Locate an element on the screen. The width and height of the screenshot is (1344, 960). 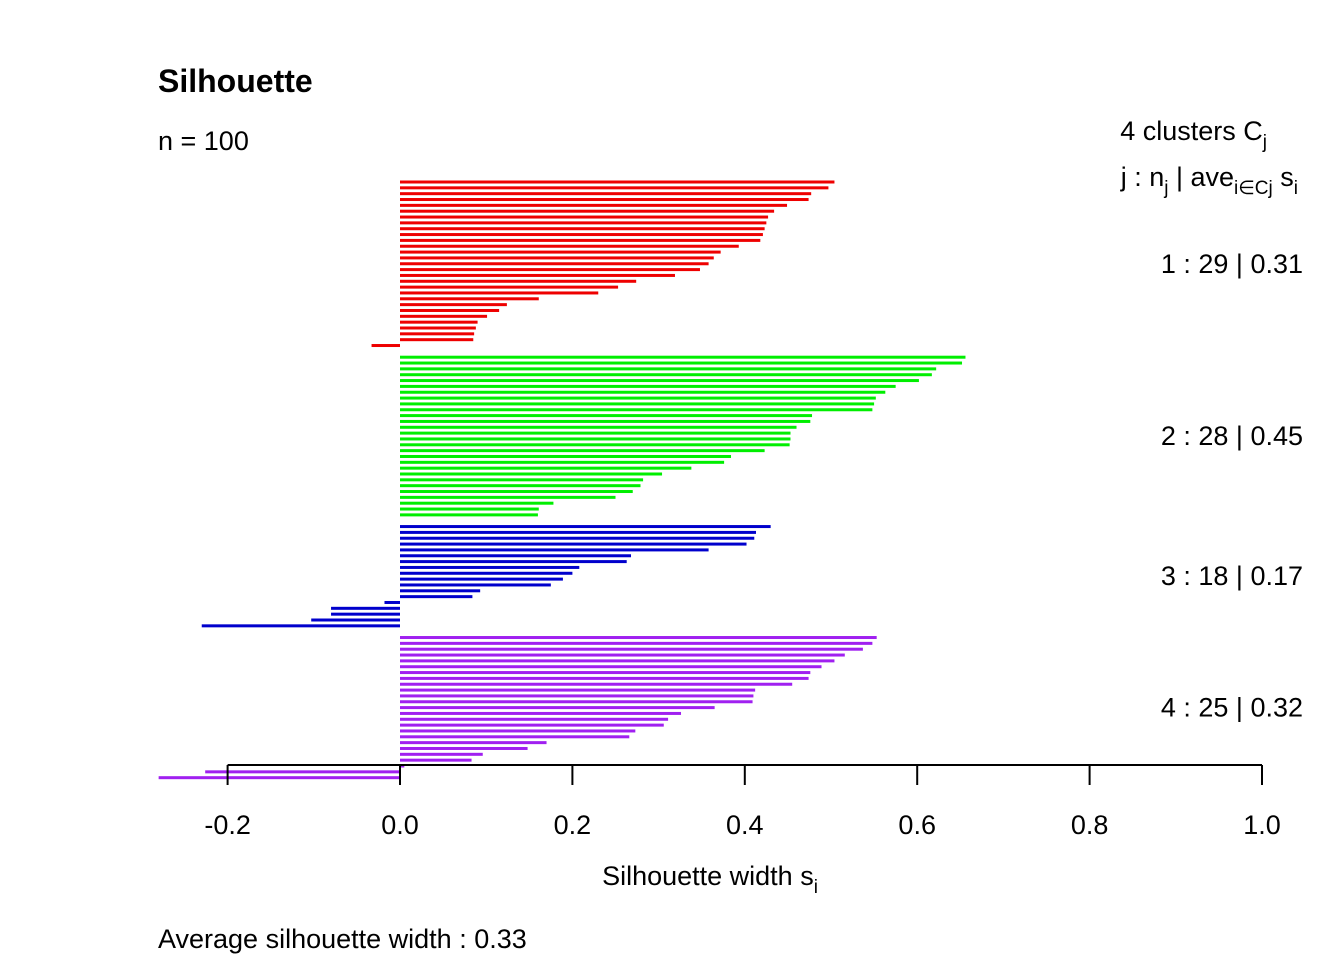
x-axis-label: Silhouette width si is located at coordinates (710, 879).